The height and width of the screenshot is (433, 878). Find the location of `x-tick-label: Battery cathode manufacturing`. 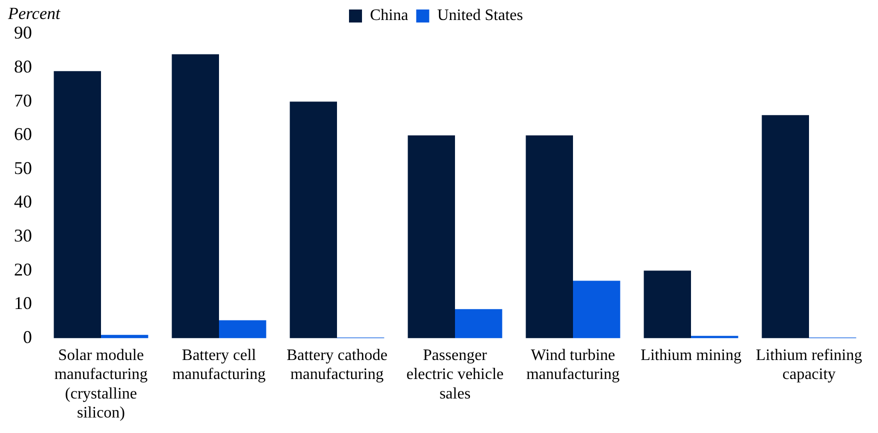

x-tick-label: Battery cathode manufacturing is located at coordinates (337, 365).